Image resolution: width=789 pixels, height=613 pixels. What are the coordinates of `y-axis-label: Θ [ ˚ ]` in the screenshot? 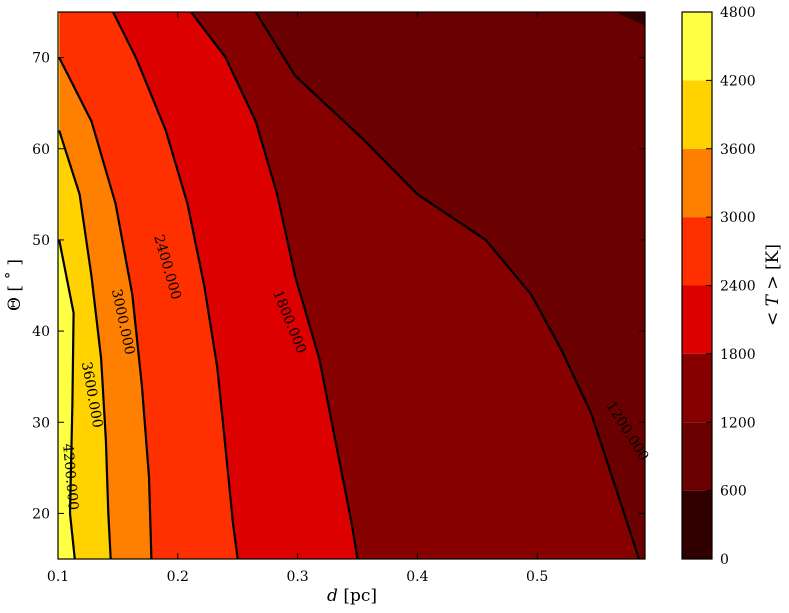 It's located at (15, 285).